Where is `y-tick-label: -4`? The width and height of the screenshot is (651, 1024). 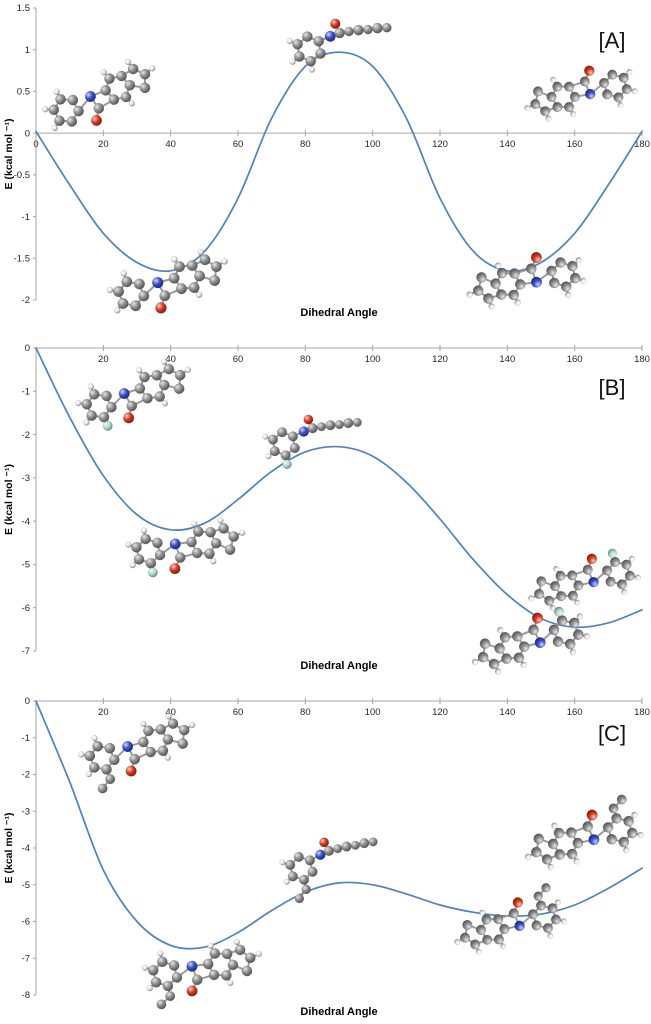
y-tick-label: -4 is located at coordinates (26, 848).